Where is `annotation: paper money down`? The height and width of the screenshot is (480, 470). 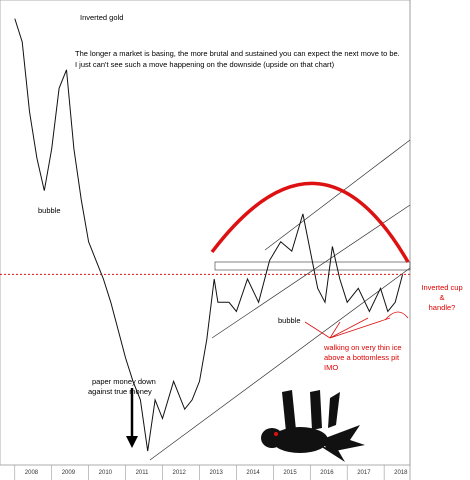 annotation: paper money down is located at coordinates (124, 381).